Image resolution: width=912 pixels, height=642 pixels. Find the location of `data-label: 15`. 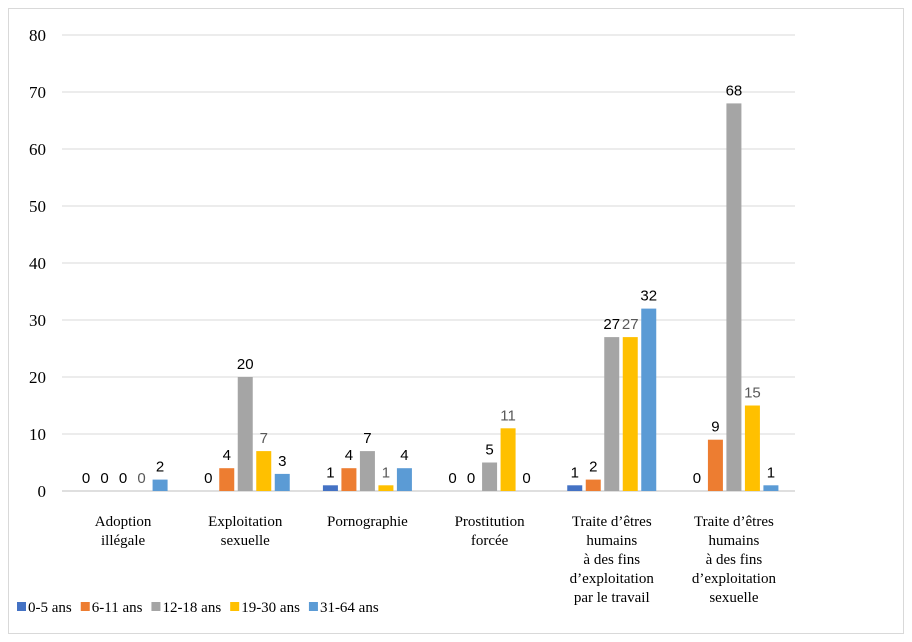

data-label: 15 is located at coordinates (752, 393).